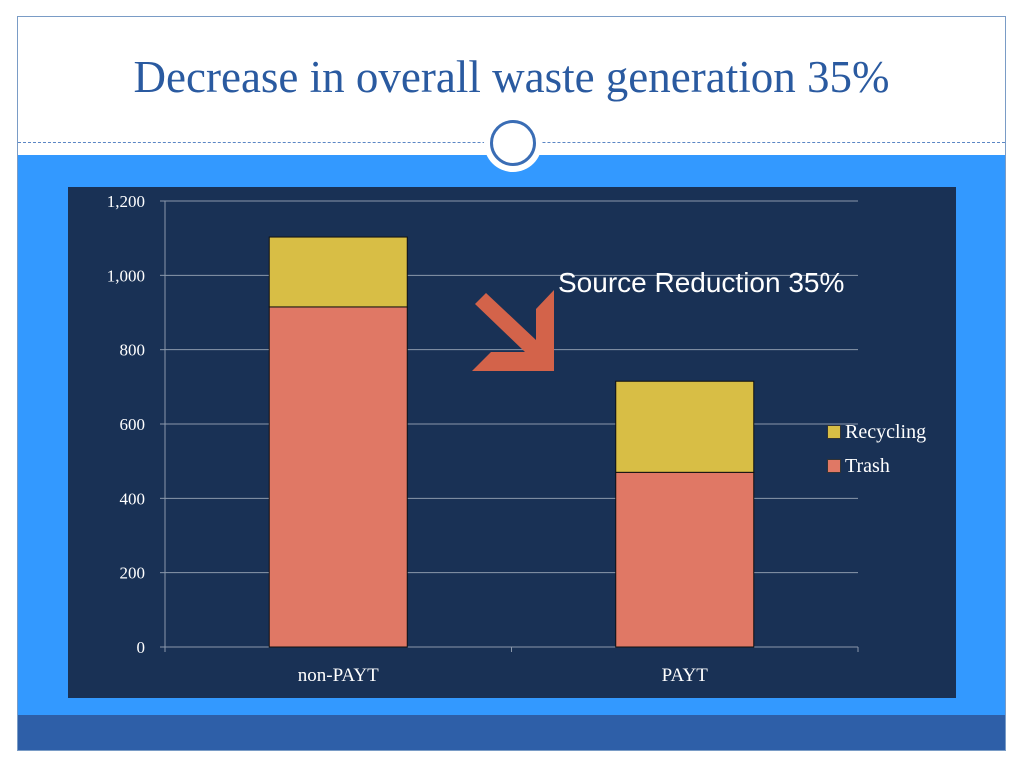  Describe the element at coordinates (133, 350) in the screenshot. I see `y-tick-label: 800` at that location.